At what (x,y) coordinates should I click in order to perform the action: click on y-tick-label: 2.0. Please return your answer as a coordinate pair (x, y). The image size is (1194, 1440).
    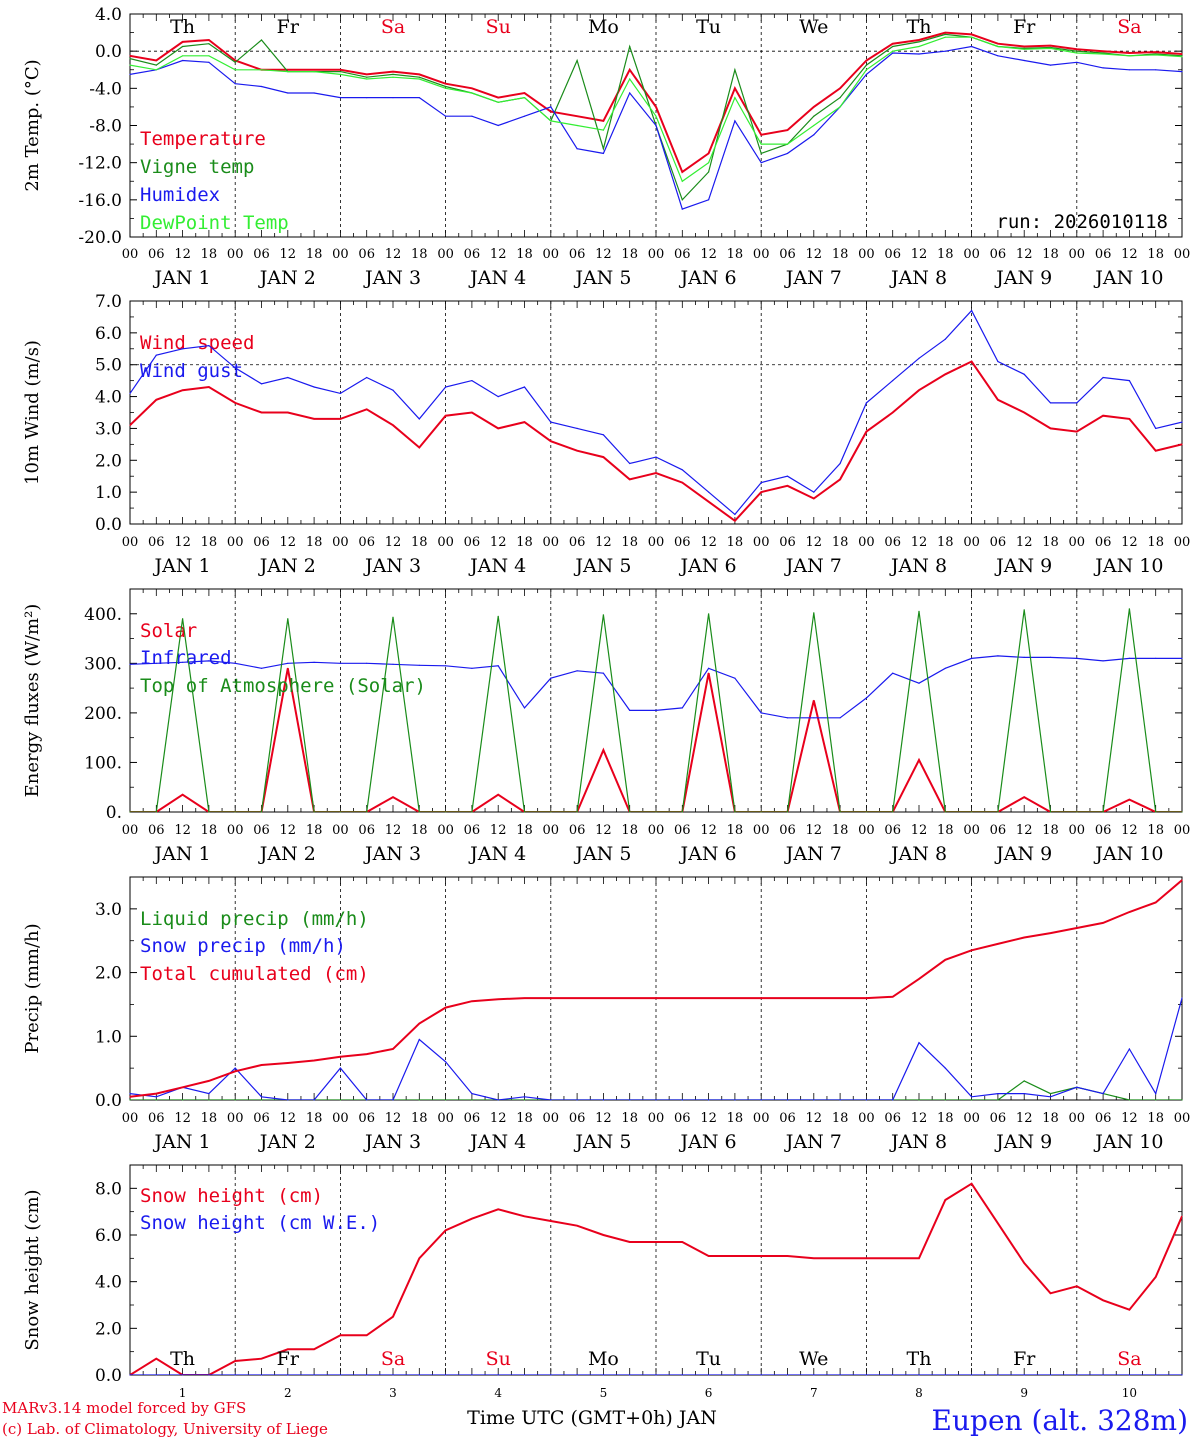
    Looking at the image, I should click on (108, 461).